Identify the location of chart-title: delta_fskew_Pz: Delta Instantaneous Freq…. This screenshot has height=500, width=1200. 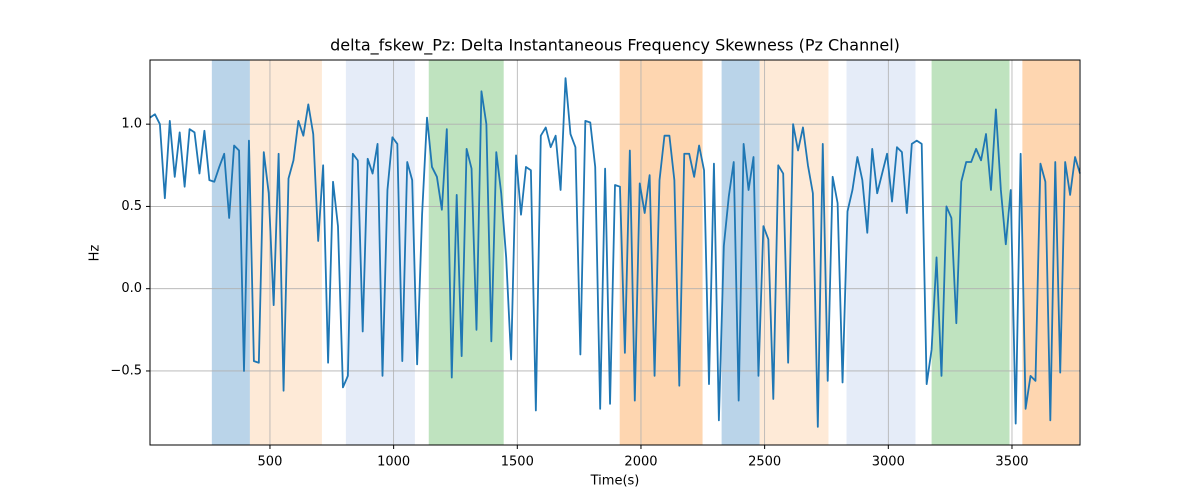
(615, 46).